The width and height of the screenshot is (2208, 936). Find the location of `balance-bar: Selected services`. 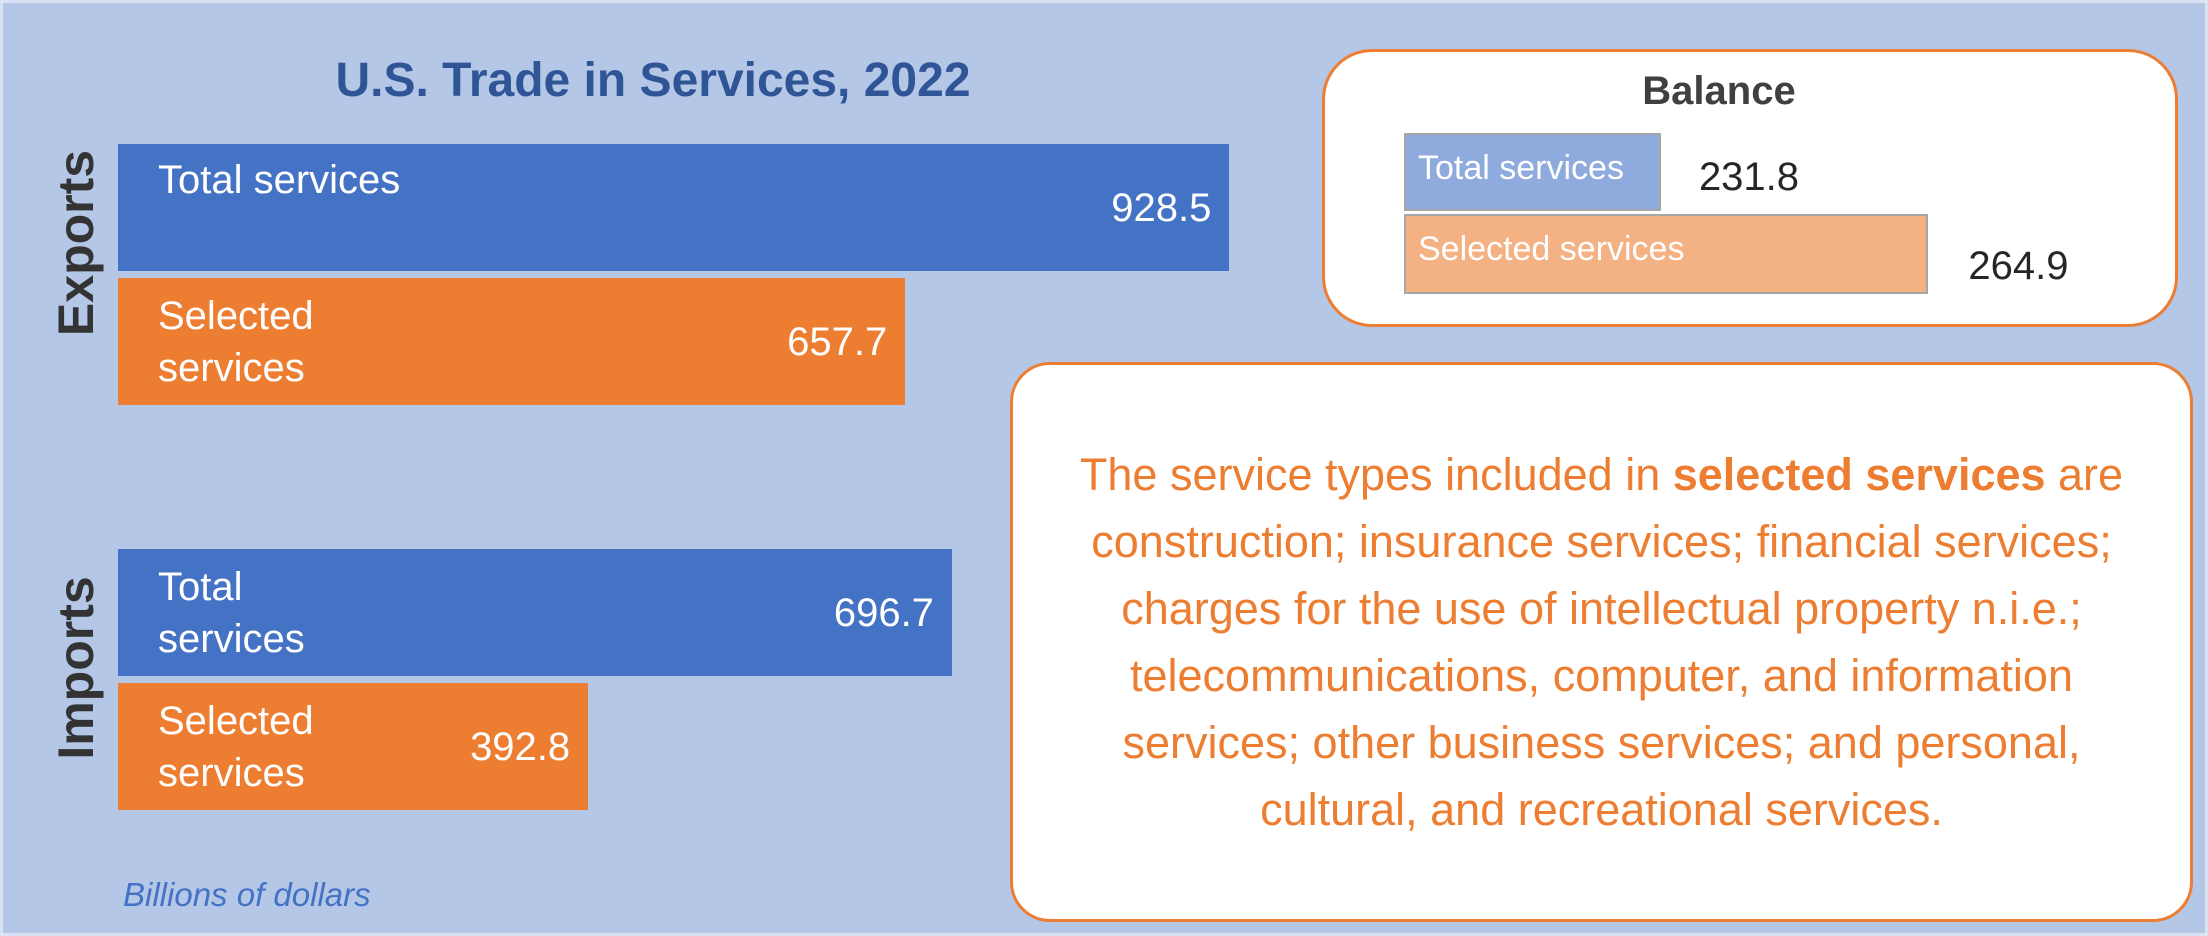

balance-bar: Selected services is located at coordinates (1666, 254).